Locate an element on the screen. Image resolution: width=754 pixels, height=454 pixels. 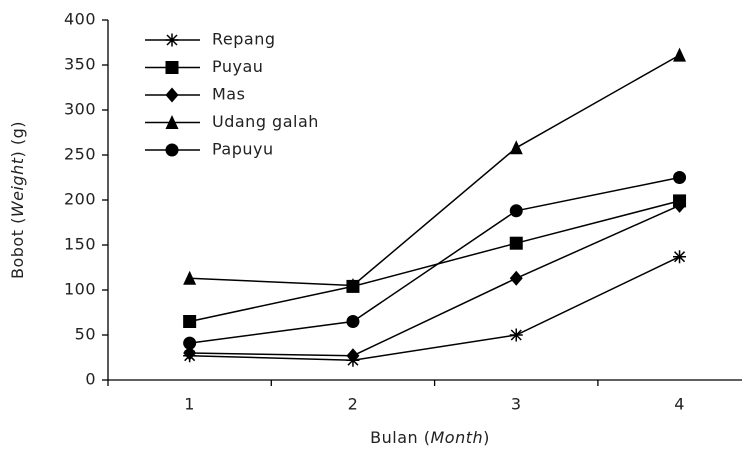
y-axis-label: Bobot (Weight) (g) is located at coordinates (17, 200).